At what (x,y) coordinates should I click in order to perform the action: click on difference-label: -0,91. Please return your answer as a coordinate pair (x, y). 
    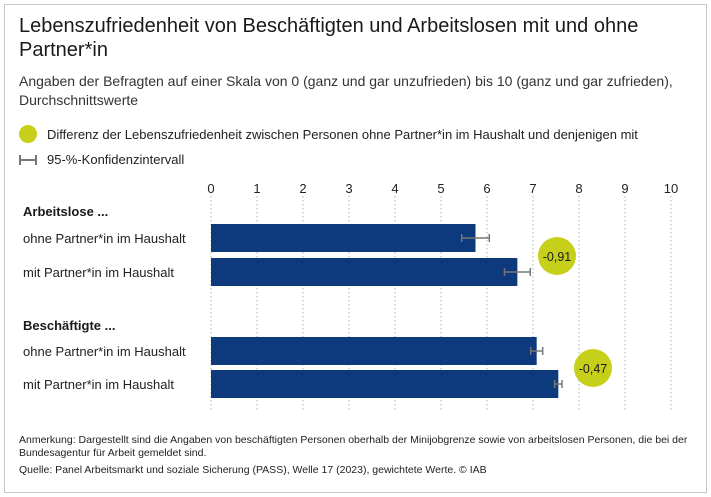
    Looking at the image, I should click on (557, 257).